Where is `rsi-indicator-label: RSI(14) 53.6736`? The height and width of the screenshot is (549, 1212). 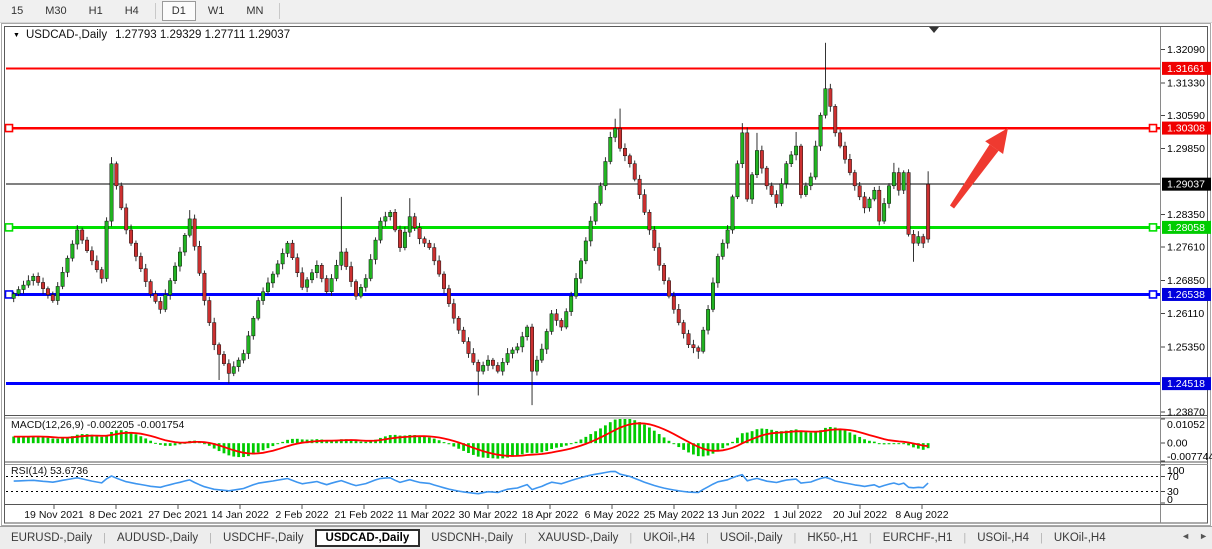 rsi-indicator-label: RSI(14) 53.6736 is located at coordinates (49, 471).